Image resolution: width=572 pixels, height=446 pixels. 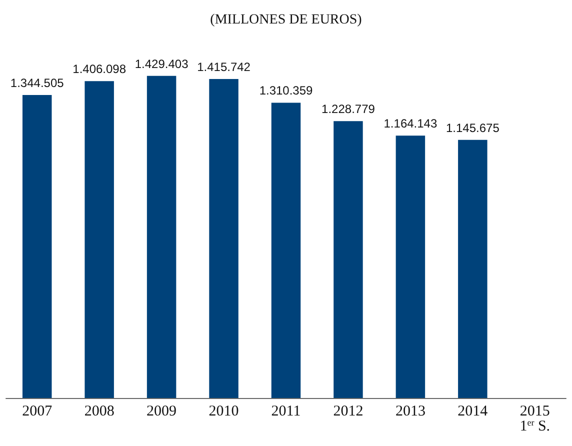 I want to click on x-tick-label: 2010, so click(x=223, y=412).